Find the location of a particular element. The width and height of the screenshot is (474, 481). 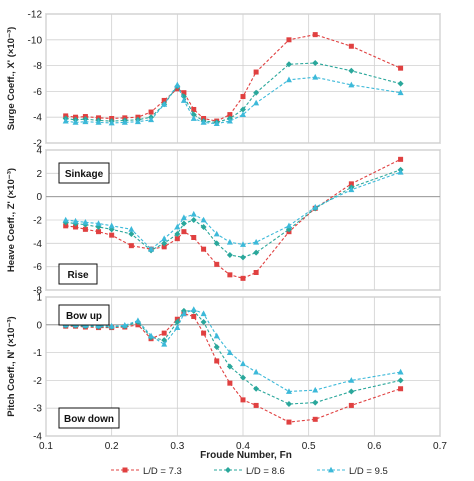

legend-label-9-5: L/D = 9.5 is located at coordinates (368, 471).